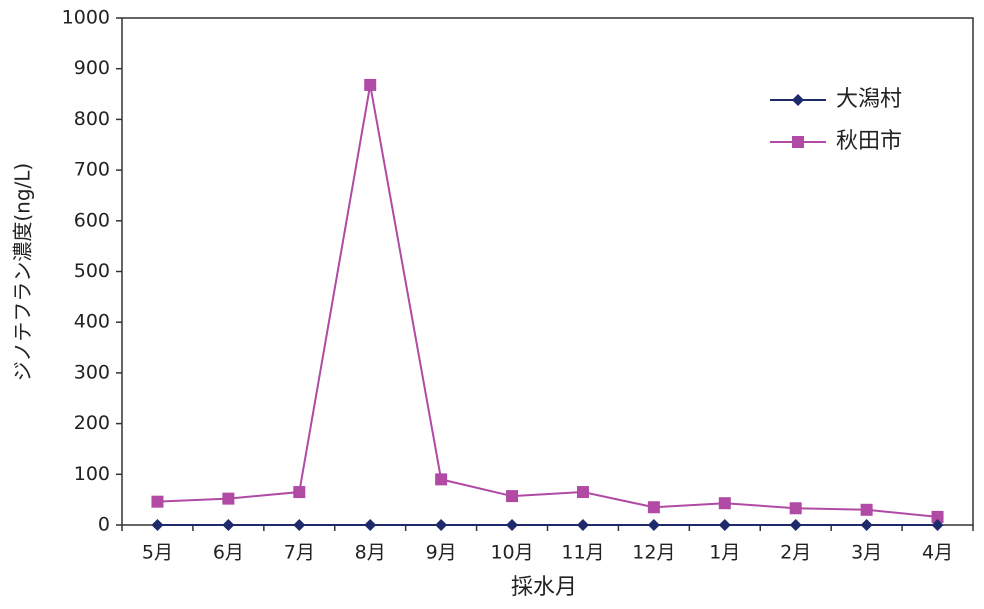 The height and width of the screenshot is (609, 984). Describe the element at coordinates (86, 18) in the screenshot. I see `y-tick-label: 1000` at that location.